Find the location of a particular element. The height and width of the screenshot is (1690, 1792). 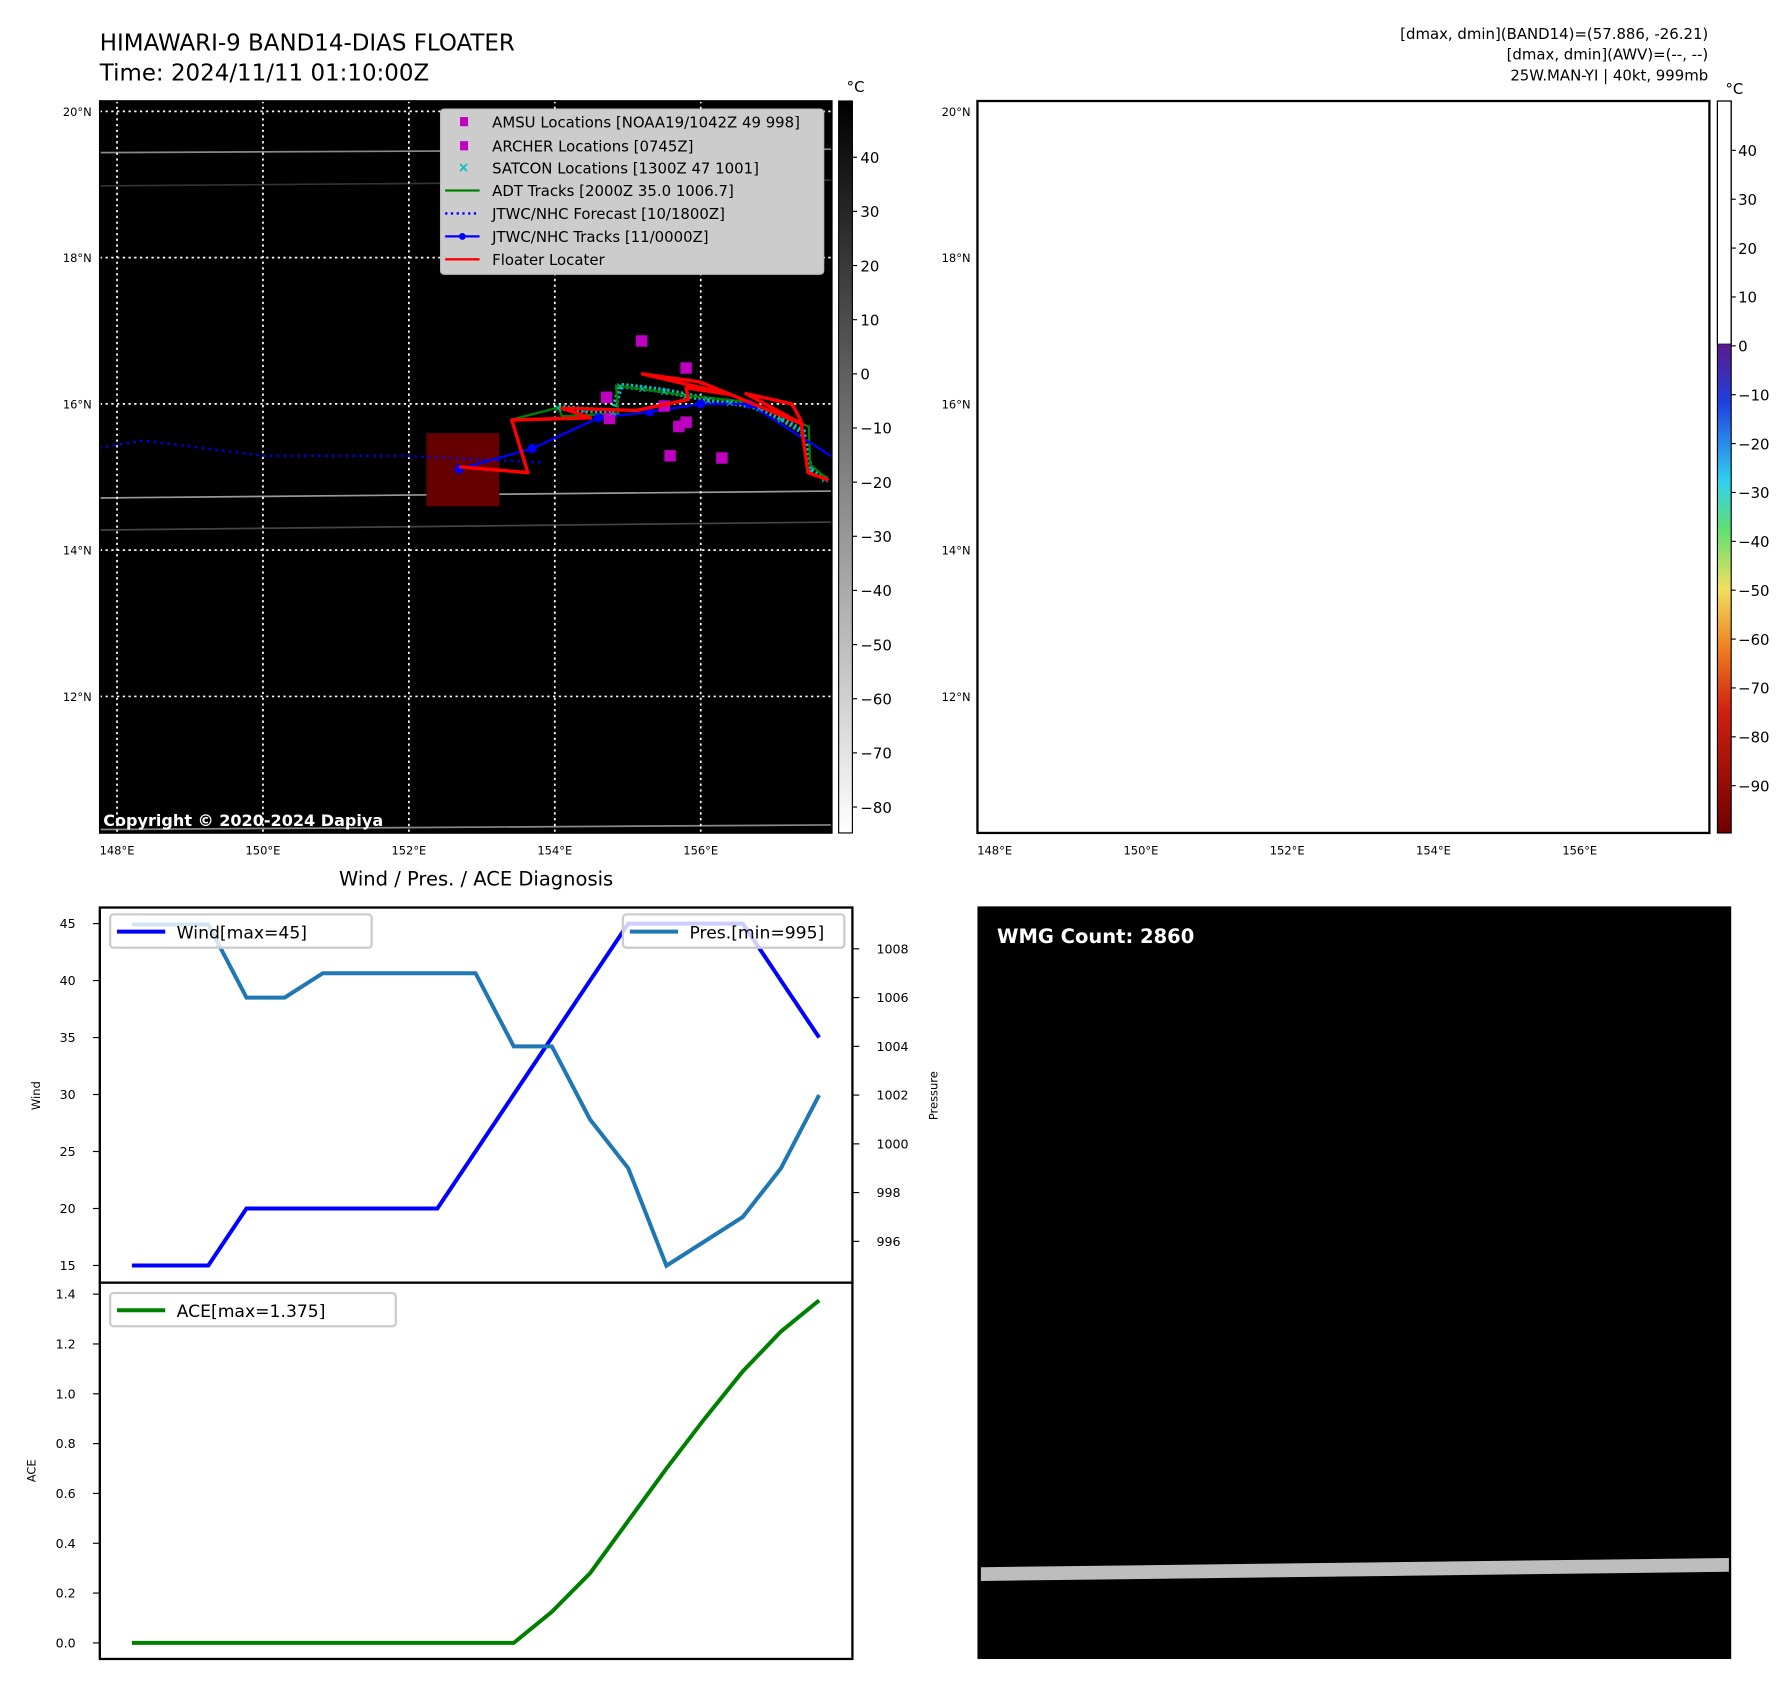

legend-label: JTWC/NHC Tracks [11/0000Z] is located at coordinates (599, 237).